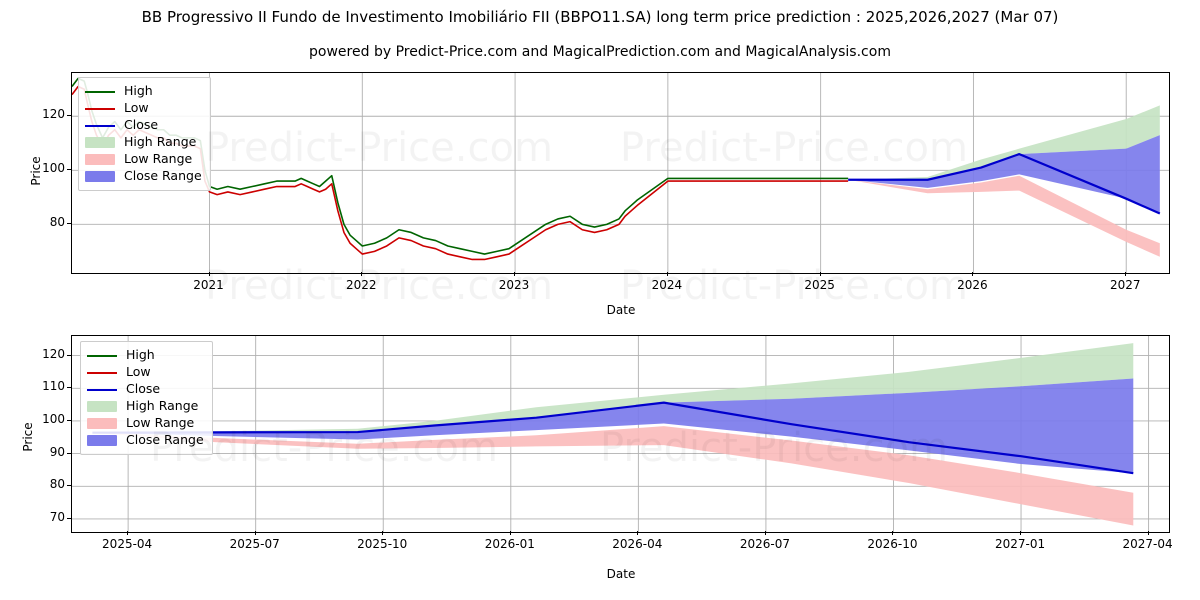 Image resolution: width=1200 pixels, height=600 pixels. I want to click on y-tick-label: 90, so click(57, 451).